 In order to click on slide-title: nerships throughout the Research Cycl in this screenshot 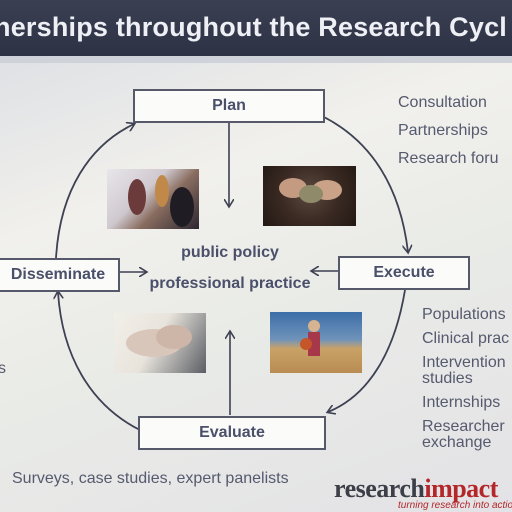, I will do `click(253, 27)`.